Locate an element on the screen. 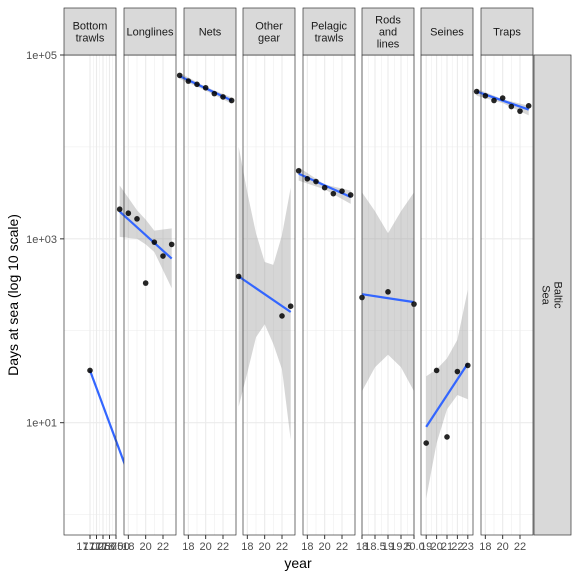 The image size is (576, 576). y-tick-label: 1e+01 is located at coordinates (41, 424).